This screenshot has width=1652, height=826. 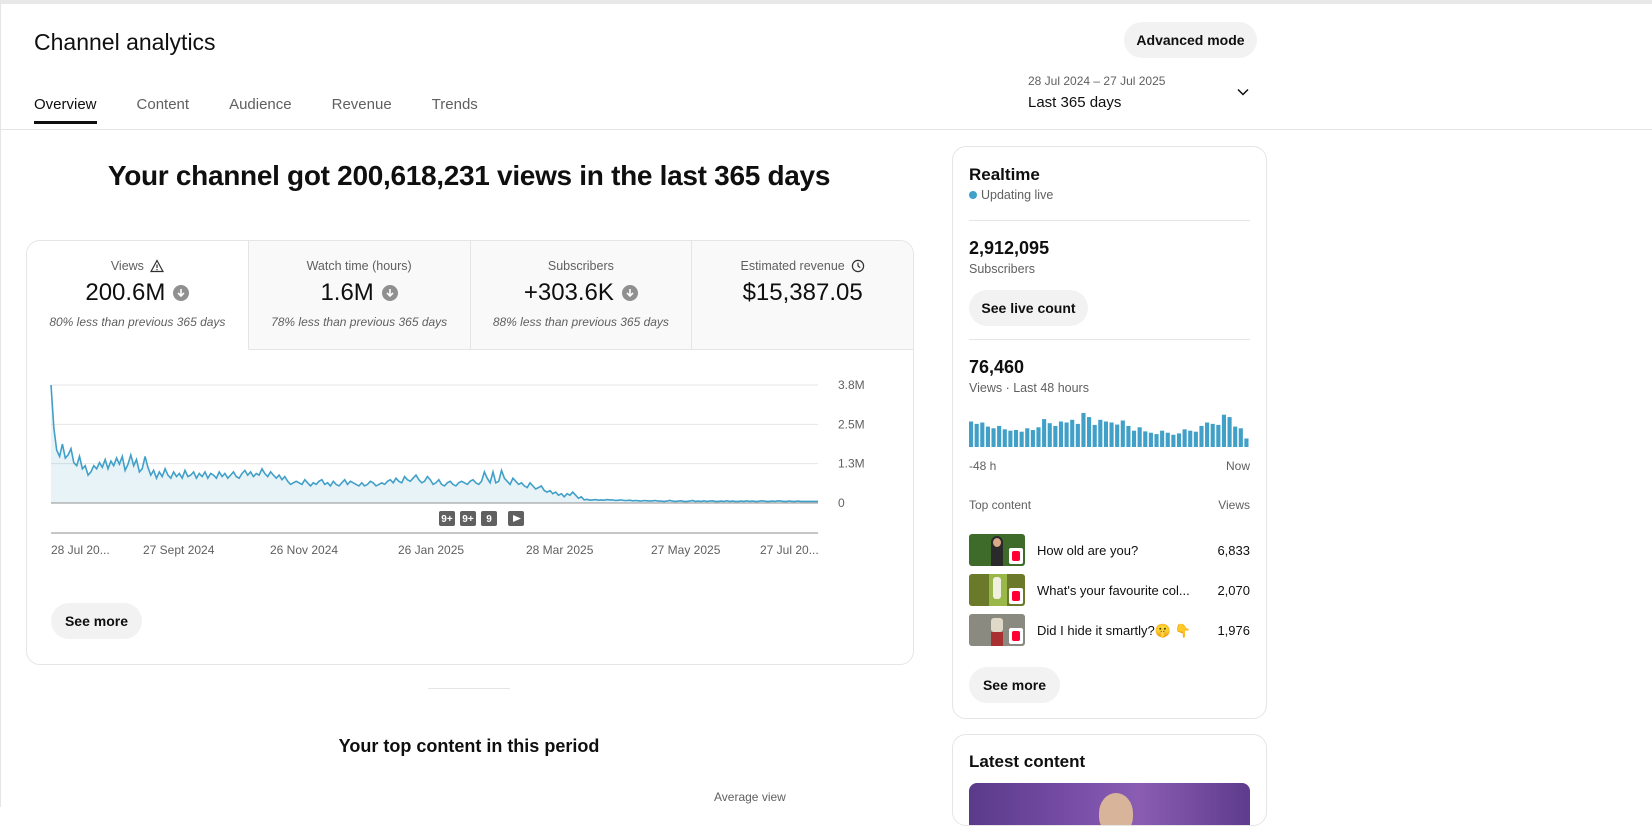 I want to click on realtime-status: Updating live, so click(x=1017, y=195).